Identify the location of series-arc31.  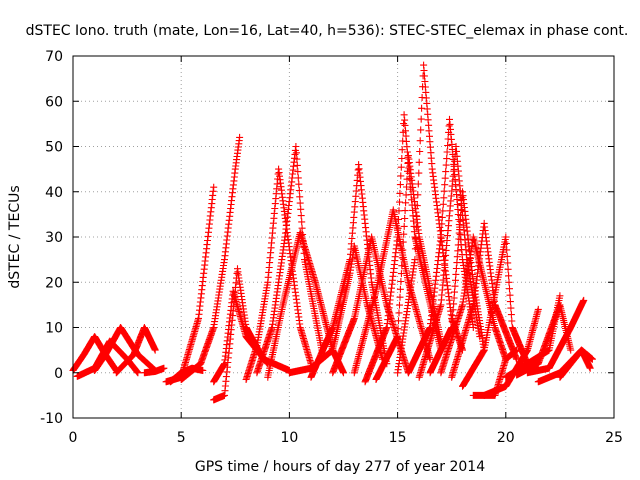
(555, 336).